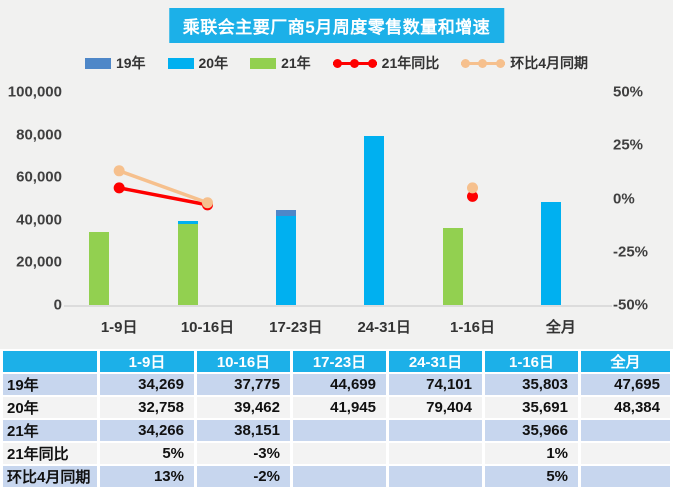  I want to click on x-axis-category: 24-31日, so click(384, 327).